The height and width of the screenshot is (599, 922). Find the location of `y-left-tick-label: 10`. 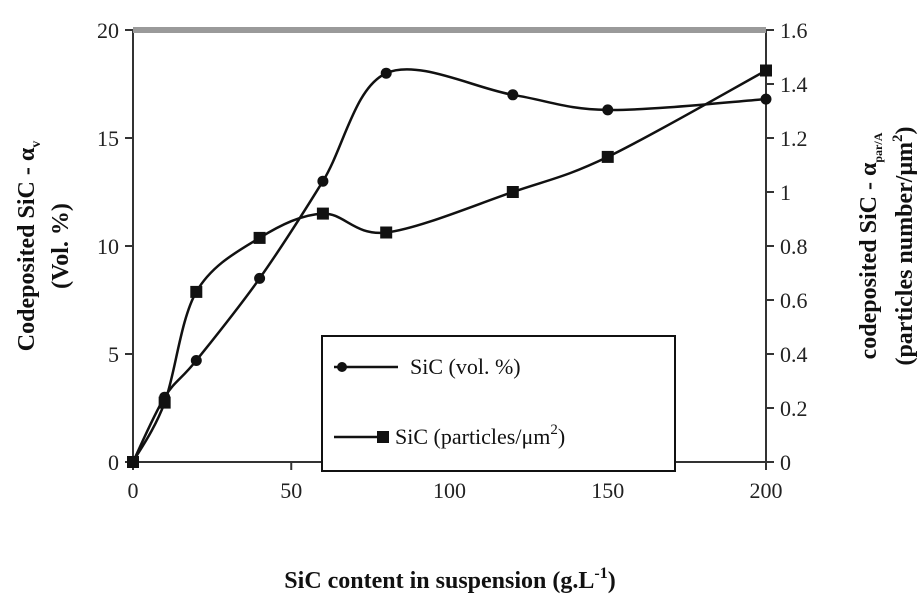

y-left-tick-label: 10 is located at coordinates (108, 246).